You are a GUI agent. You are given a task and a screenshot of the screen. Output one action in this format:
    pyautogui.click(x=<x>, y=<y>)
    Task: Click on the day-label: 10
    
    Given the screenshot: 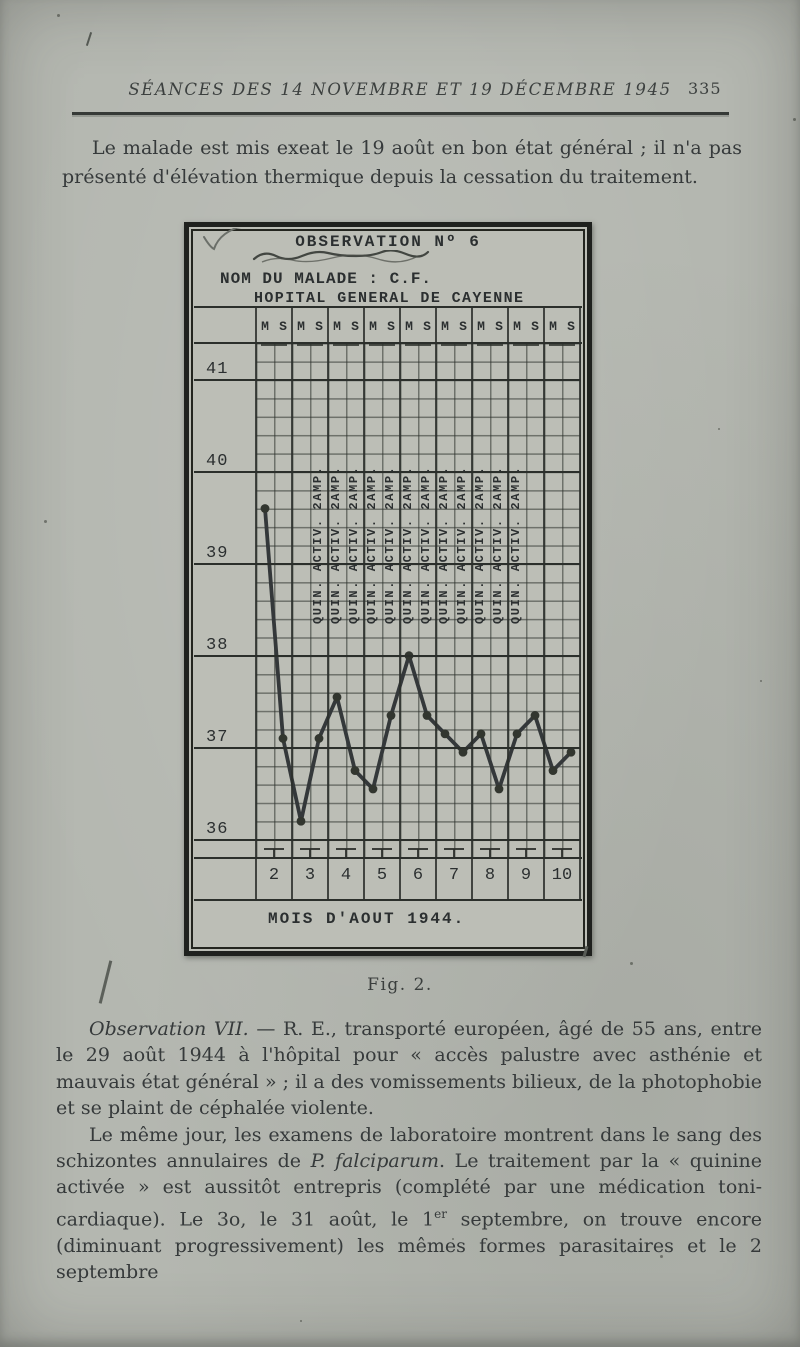 What is the action you would take?
    pyautogui.click(x=562, y=875)
    